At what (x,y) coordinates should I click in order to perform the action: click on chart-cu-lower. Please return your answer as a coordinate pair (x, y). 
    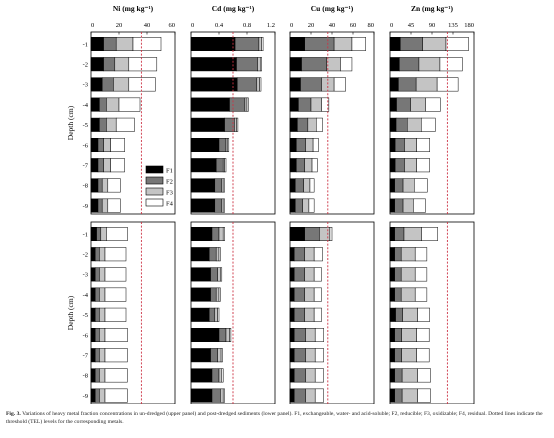
    Looking at the image, I should click on (332, 312).